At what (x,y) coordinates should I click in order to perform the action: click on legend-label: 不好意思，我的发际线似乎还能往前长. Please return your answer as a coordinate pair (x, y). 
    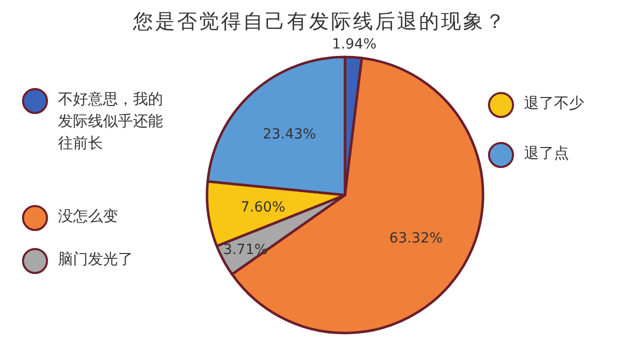
    Looking at the image, I should click on (111, 121).